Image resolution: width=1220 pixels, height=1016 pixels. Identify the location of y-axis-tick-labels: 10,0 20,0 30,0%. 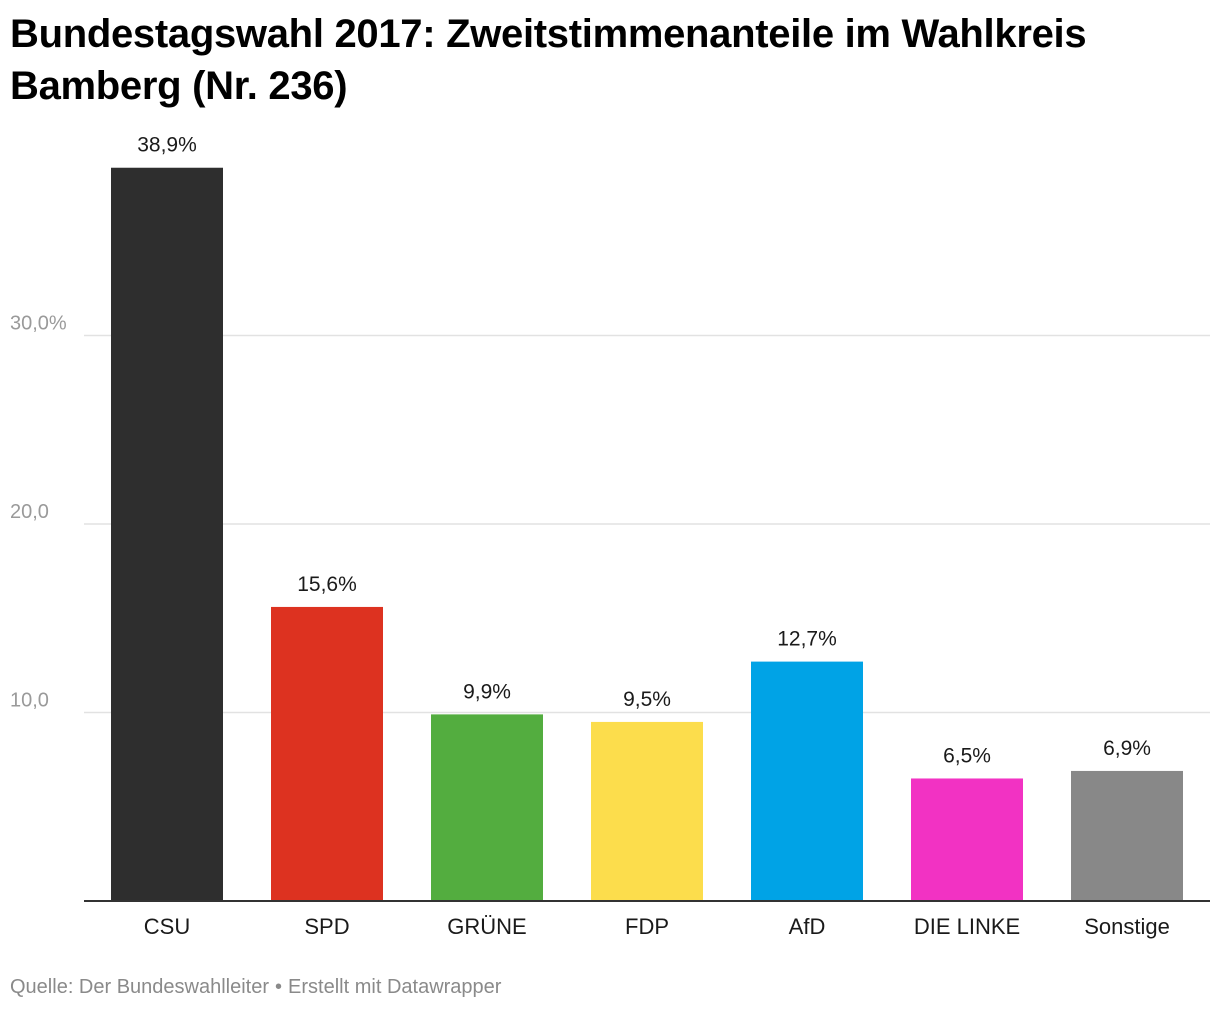
(38, 512).